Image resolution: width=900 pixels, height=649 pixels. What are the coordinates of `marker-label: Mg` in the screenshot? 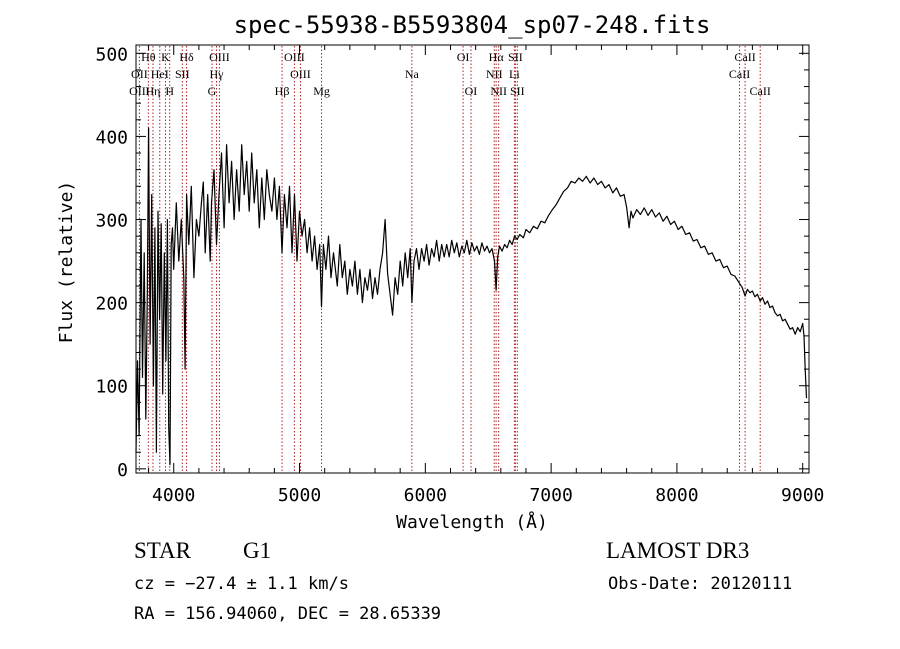 It's located at (321, 91).